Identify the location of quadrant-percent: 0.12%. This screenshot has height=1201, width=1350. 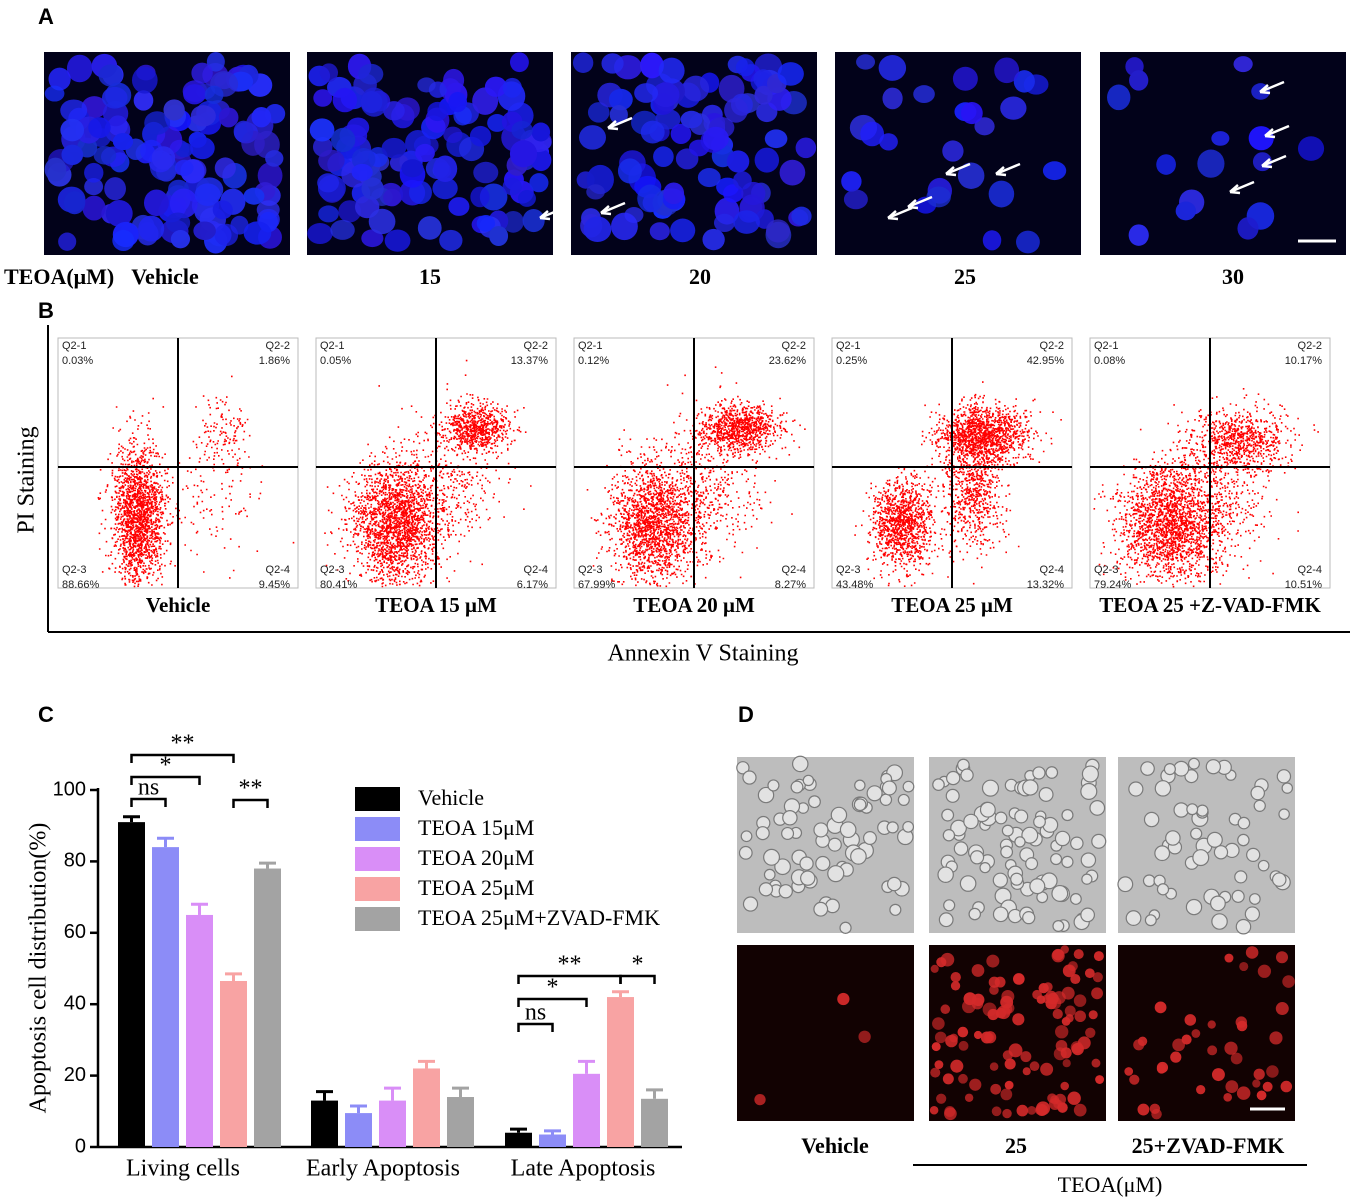
(593, 361).